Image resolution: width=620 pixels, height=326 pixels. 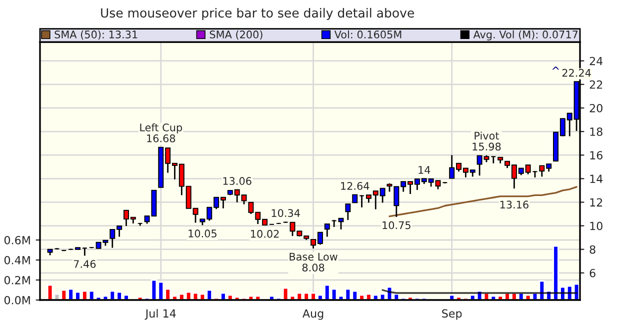 What do you see at coordinates (486, 141) in the screenshot?
I see `text: Pivot 15.98` at bounding box center [486, 141].